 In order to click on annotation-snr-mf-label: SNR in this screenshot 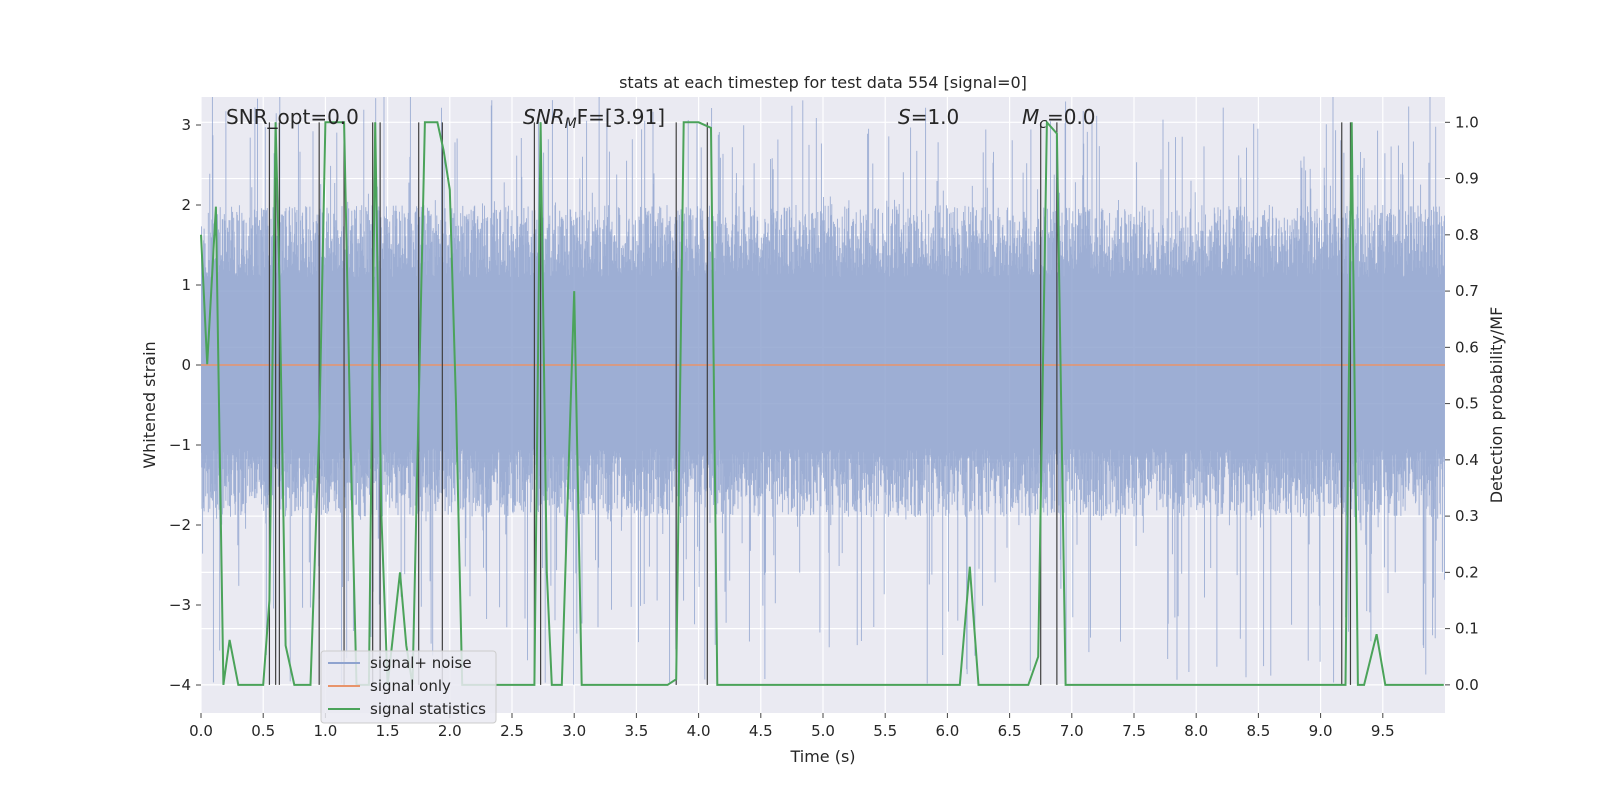, I will do `click(544, 117)`.